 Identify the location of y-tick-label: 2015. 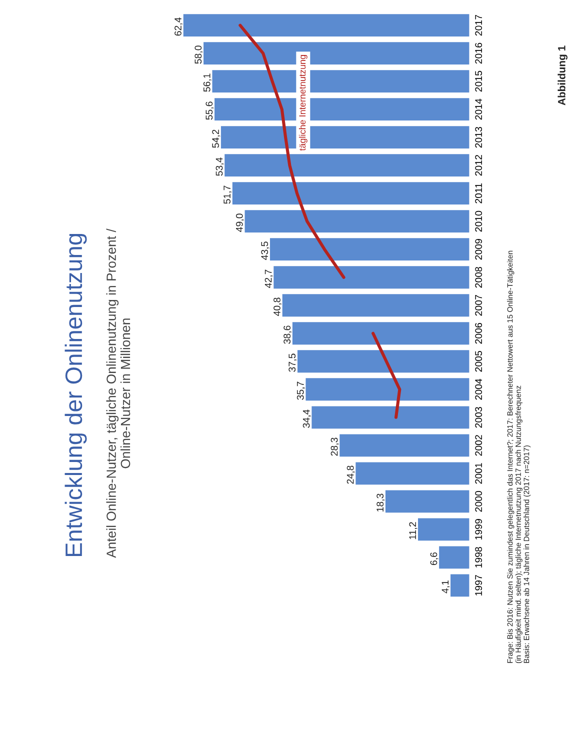
(478, 81).